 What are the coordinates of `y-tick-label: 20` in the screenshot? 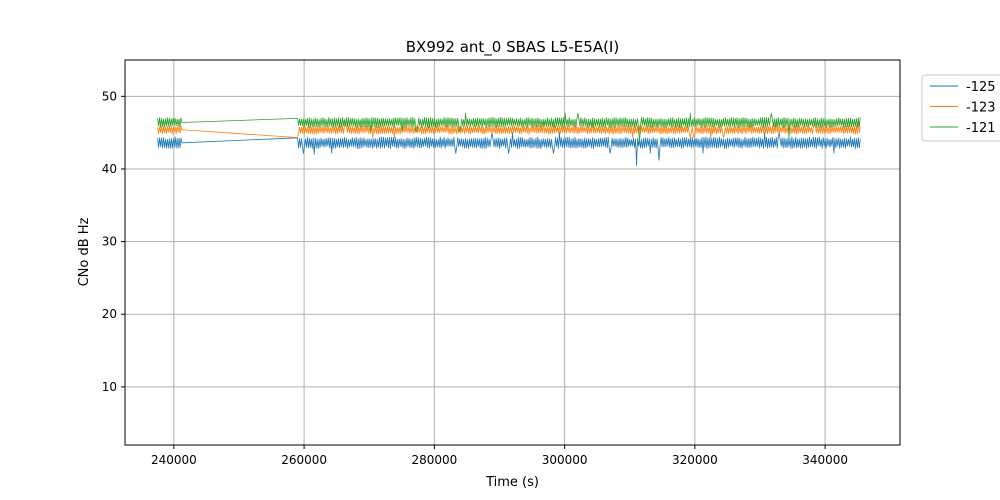 It's located at (109, 314).